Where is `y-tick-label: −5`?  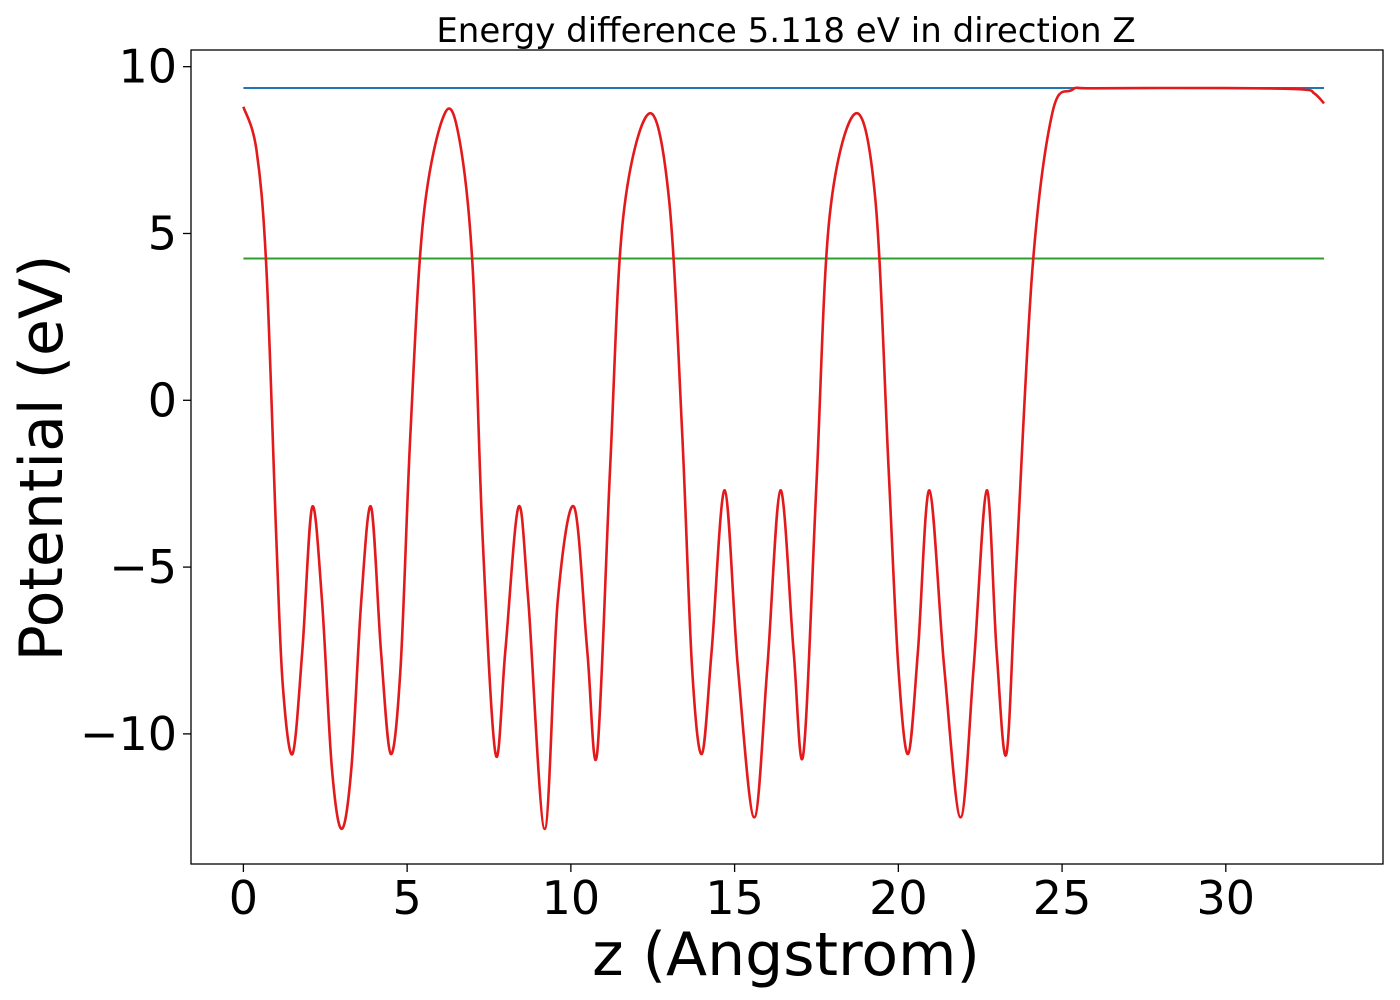
y-tick-label: −5 is located at coordinates (143, 567).